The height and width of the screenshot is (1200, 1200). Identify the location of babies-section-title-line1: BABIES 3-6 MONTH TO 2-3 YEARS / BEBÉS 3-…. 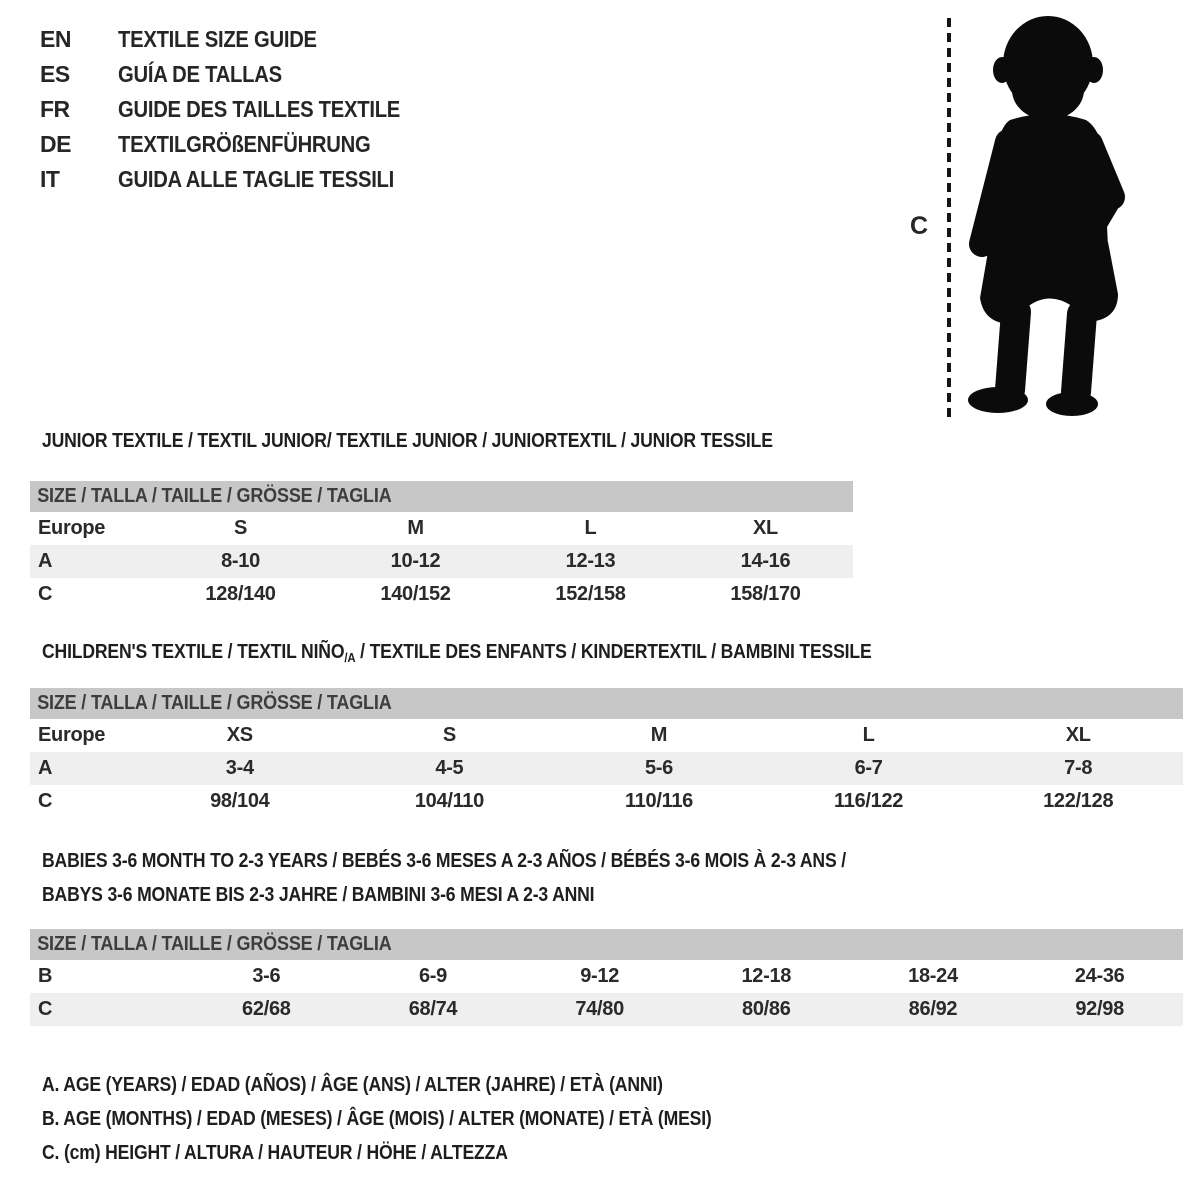
(444, 861).